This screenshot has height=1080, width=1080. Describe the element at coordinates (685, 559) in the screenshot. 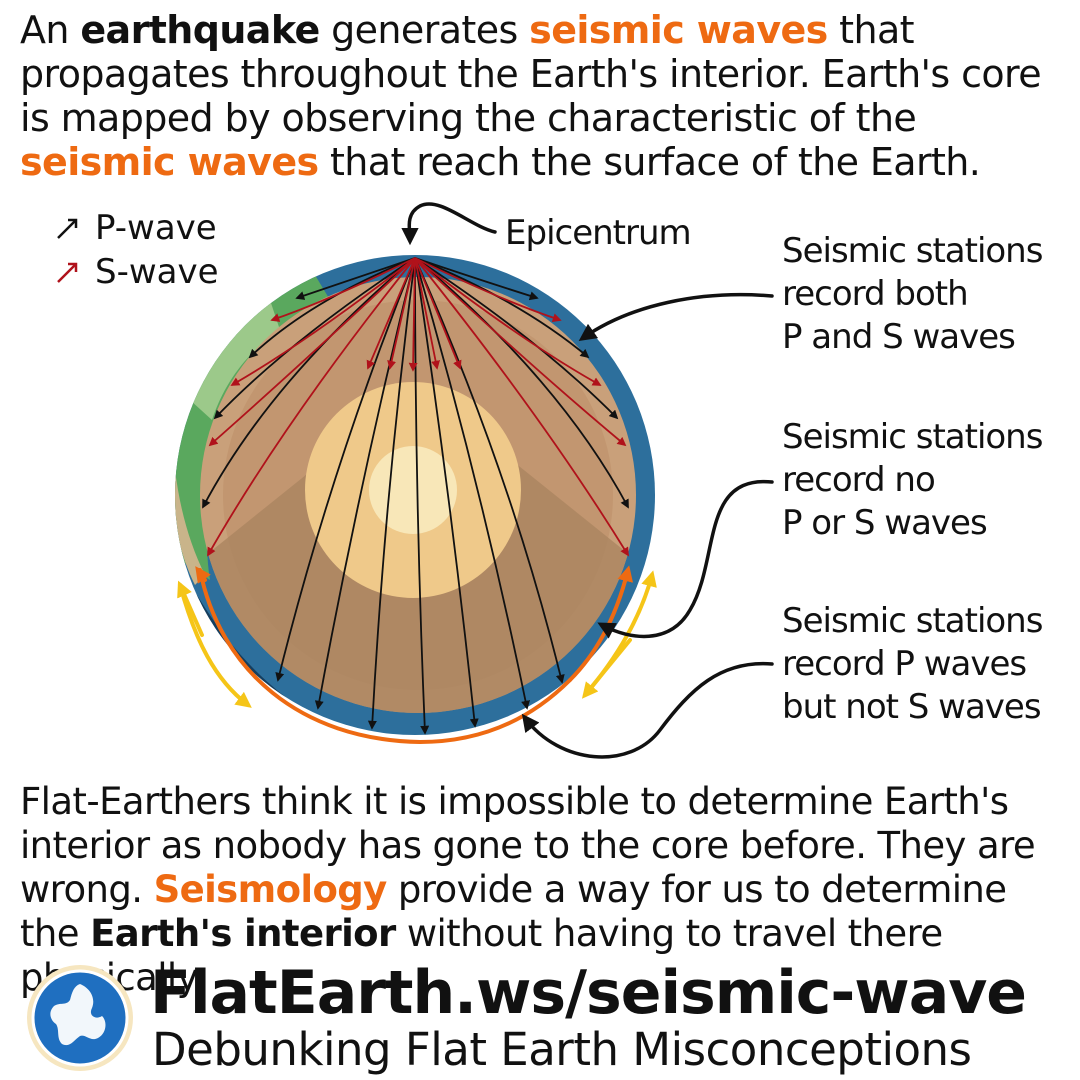

I see `no-waves-arrow` at that location.